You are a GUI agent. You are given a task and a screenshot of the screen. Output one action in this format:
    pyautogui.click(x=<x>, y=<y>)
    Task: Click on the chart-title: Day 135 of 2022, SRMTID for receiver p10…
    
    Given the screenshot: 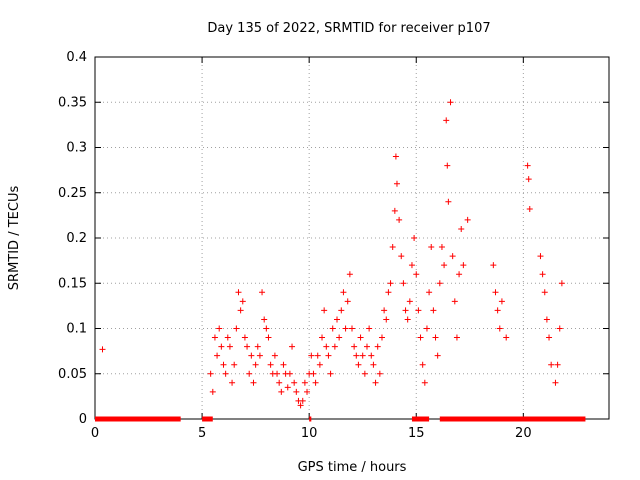 What is the action you would take?
    pyautogui.click(x=348, y=28)
    